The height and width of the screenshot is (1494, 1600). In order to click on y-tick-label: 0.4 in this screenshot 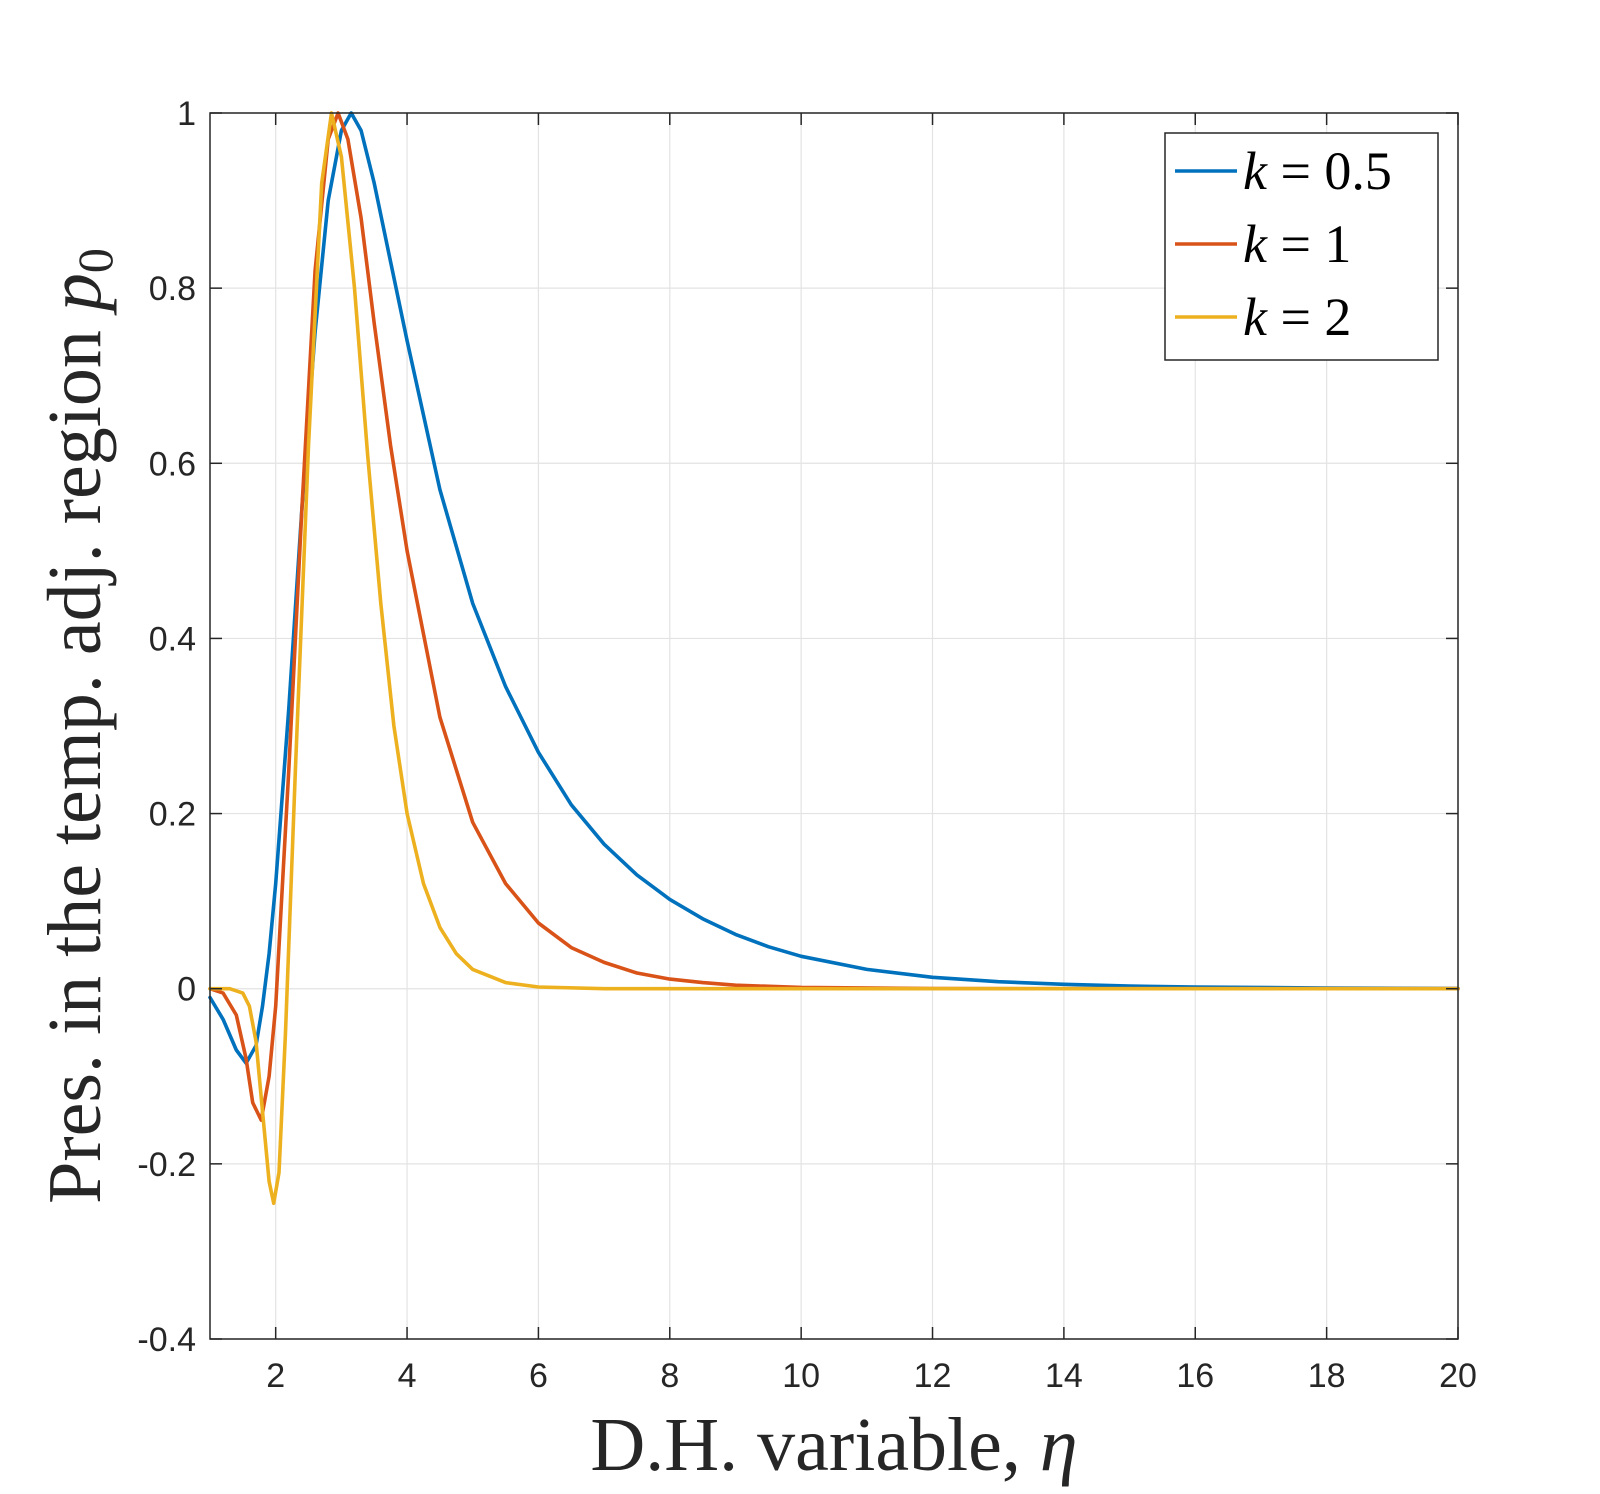, I will do `click(172, 639)`.